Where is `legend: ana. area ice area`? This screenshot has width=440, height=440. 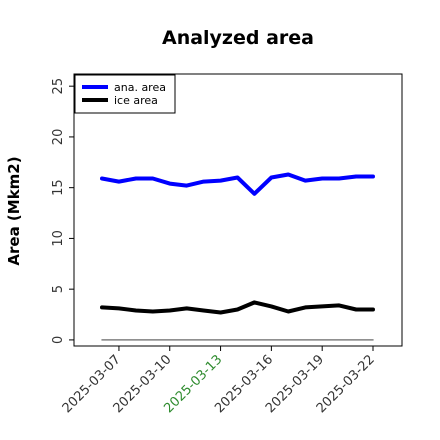 legend: ana. area ice area is located at coordinates (125, 94).